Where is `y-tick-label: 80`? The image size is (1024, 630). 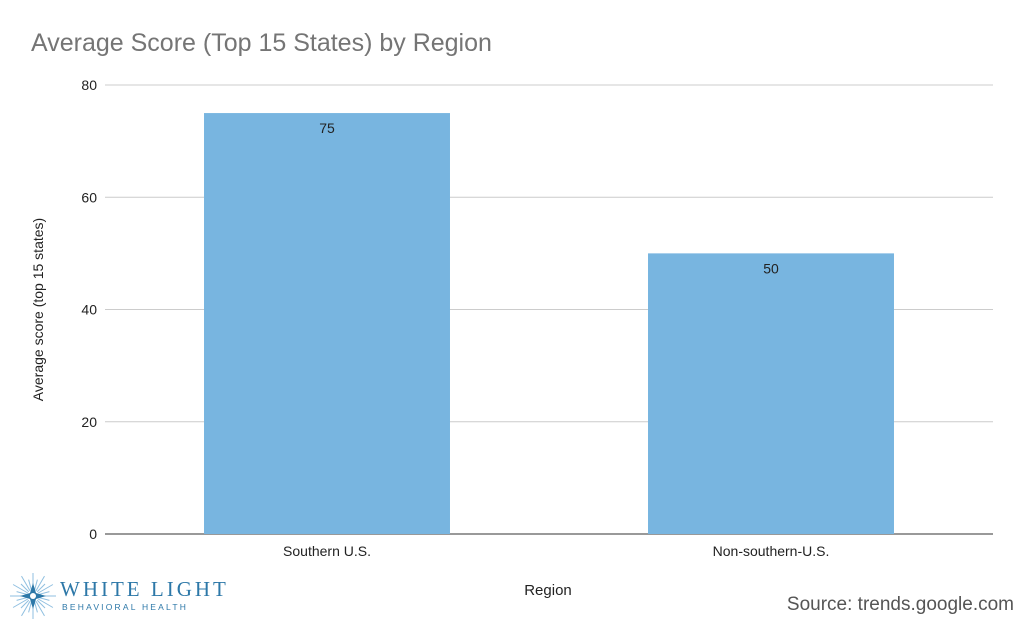
y-tick-label: 80 is located at coordinates (89, 85).